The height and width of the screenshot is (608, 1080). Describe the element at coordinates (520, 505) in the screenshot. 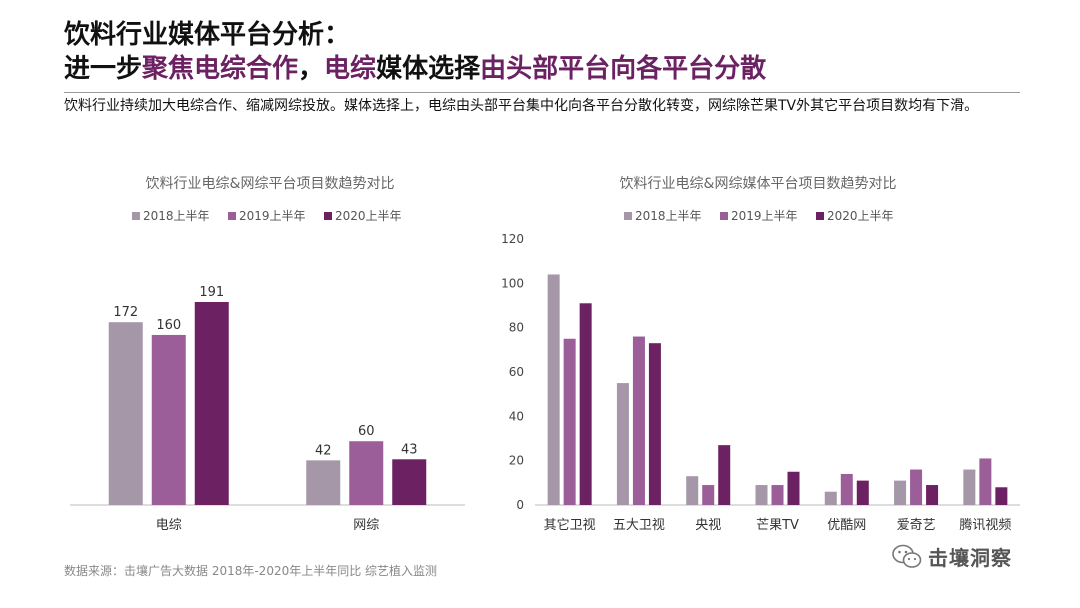

I see `y-tick-label: 0` at that location.